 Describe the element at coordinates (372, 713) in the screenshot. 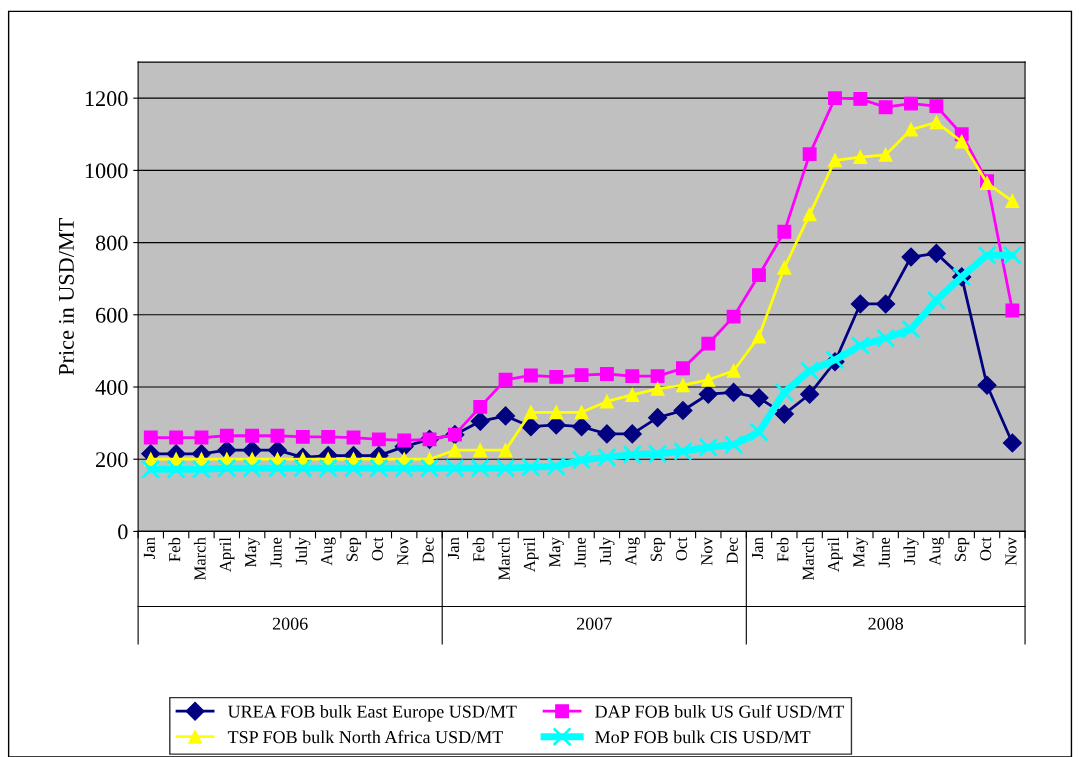

I see `legend-label: UREA FOB bulk East Europe USD/MT` at that location.